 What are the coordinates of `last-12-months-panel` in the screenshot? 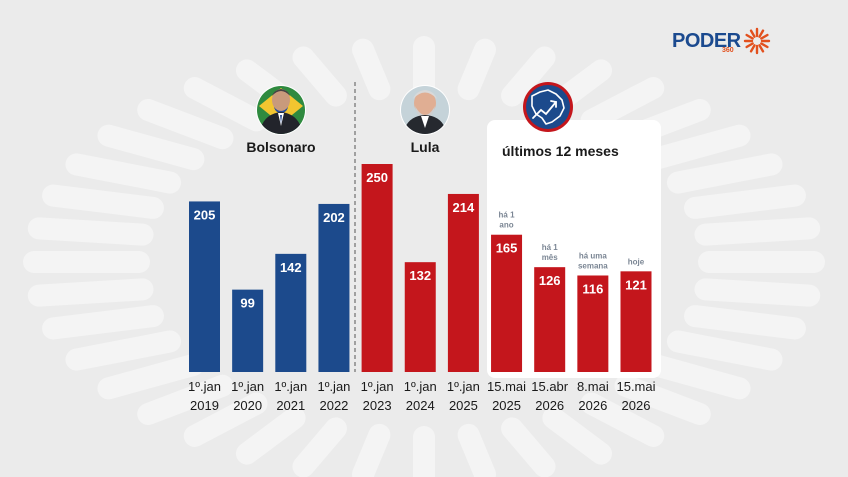 It's located at (574, 249).